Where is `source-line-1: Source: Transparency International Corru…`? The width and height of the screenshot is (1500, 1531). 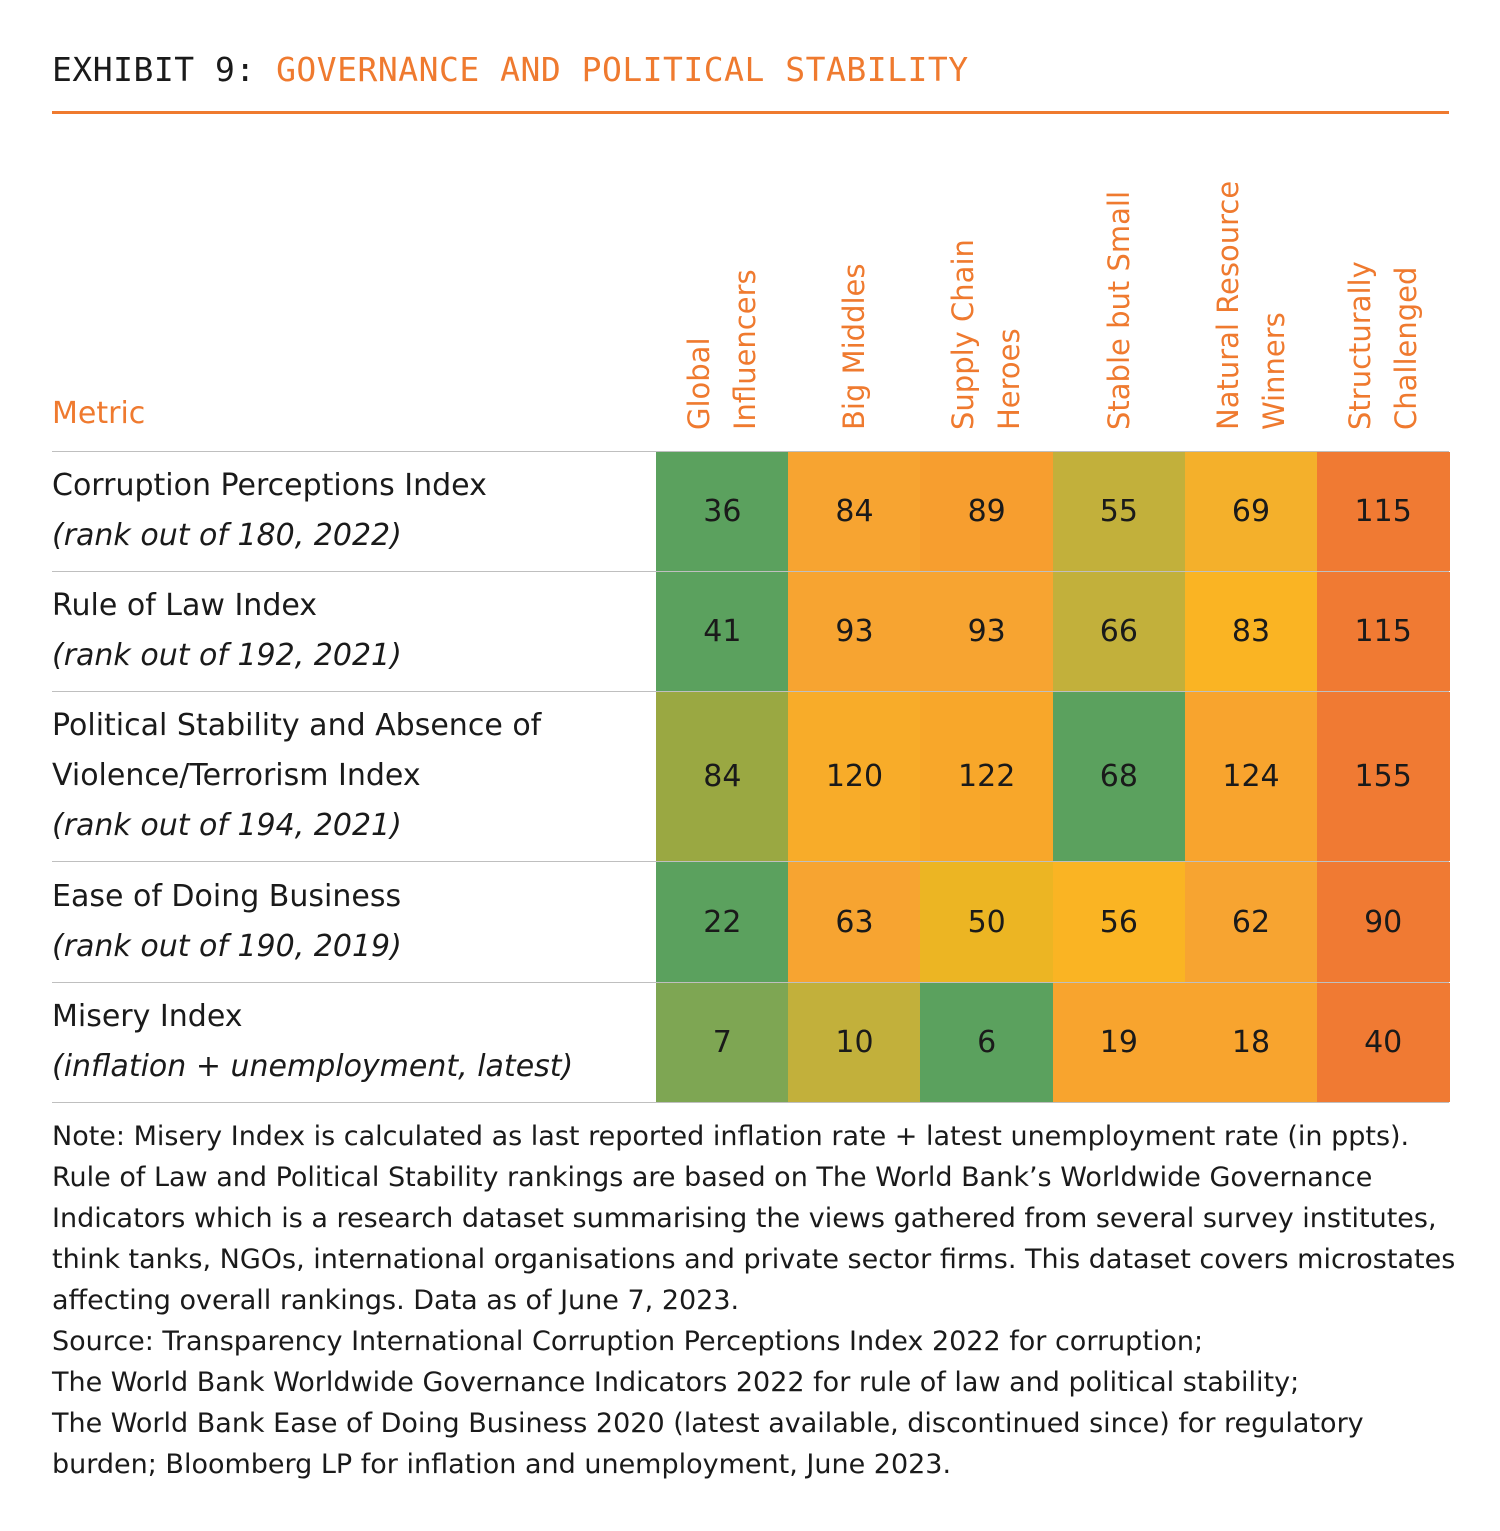 source-line-1: Source: Transparency International Corru… is located at coordinates (628, 1341).